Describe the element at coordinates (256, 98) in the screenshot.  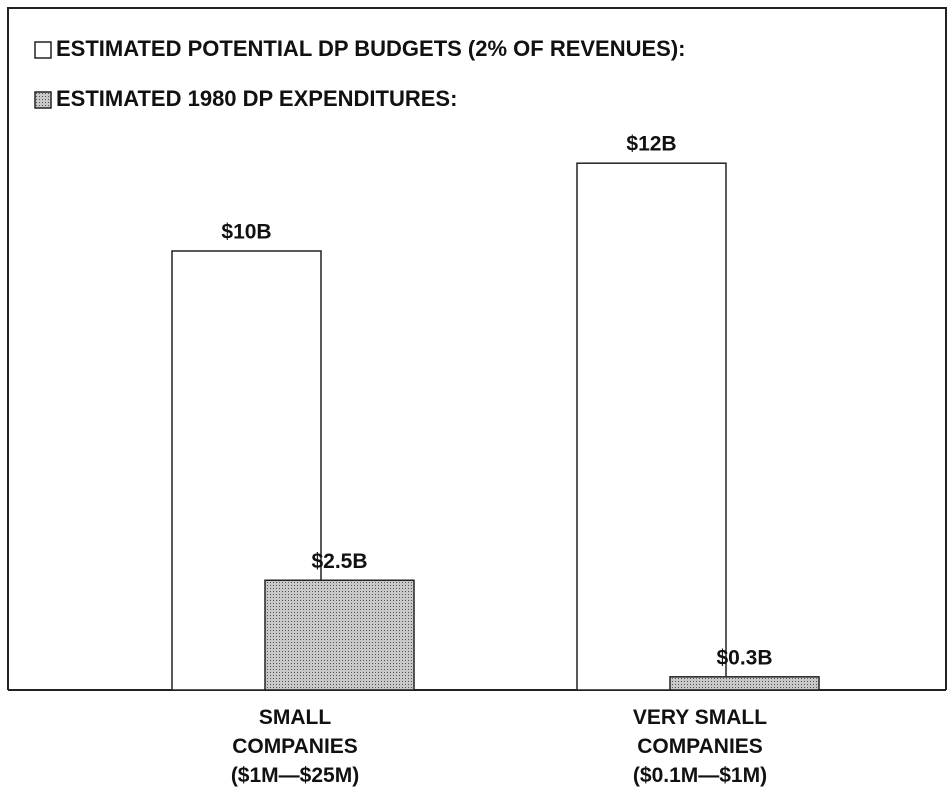
I see `legend-label: ESTIMATED 1980 DP EXPENDITURES:` at that location.